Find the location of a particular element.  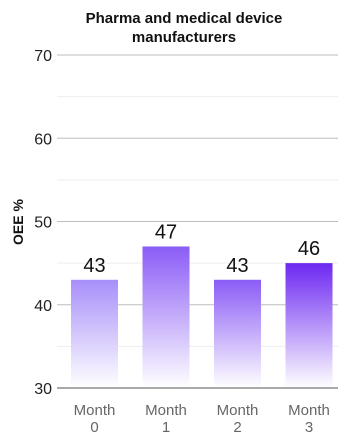

x-tick-label: 3 is located at coordinates (309, 427).